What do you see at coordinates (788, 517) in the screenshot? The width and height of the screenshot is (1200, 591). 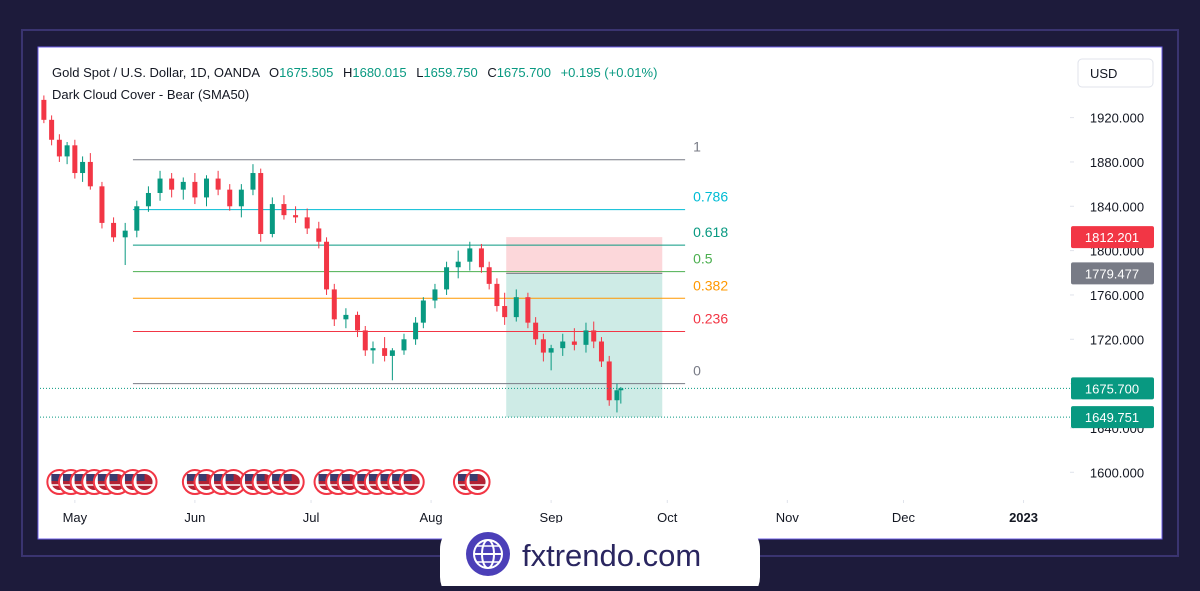 I see `x-tick-label: Nov` at bounding box center [788, 517].